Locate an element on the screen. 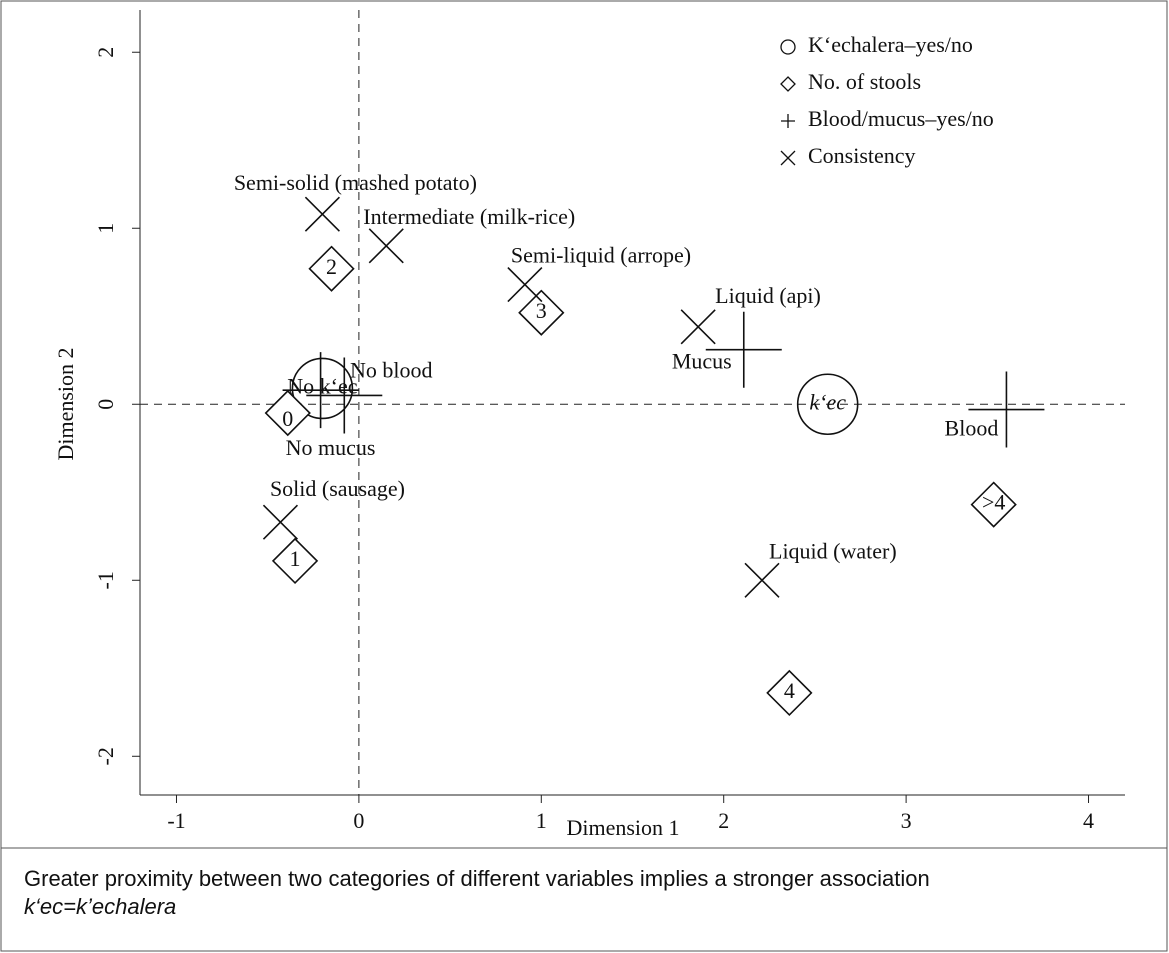 This screenshot has height=953, width=1169. note: k‘ec=k’echalera is located at coordinates (100, 906).